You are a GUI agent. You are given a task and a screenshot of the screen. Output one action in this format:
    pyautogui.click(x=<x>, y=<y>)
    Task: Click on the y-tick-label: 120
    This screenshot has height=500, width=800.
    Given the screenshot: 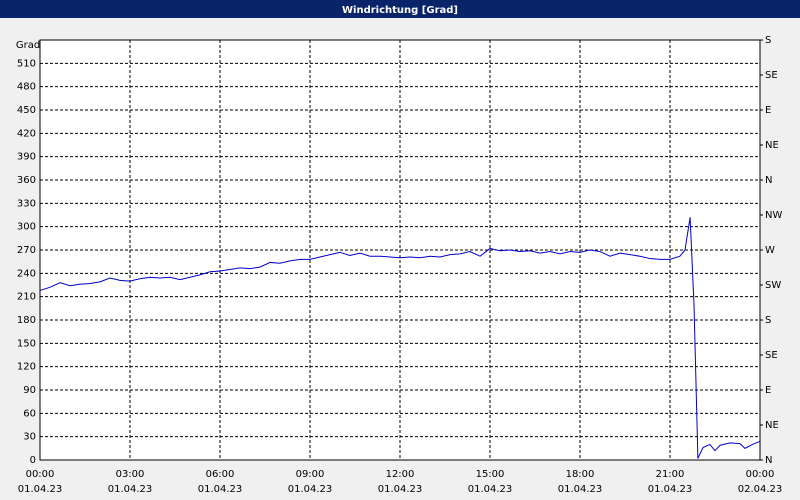 What is the action you would take?
    pyautogui.click(x=26, y=367)
    